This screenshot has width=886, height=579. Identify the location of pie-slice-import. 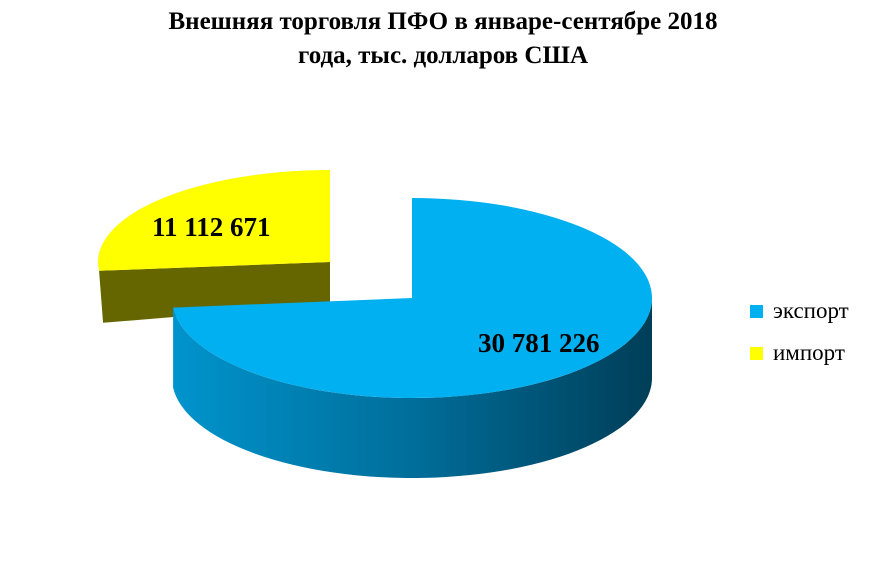
(214, 220).